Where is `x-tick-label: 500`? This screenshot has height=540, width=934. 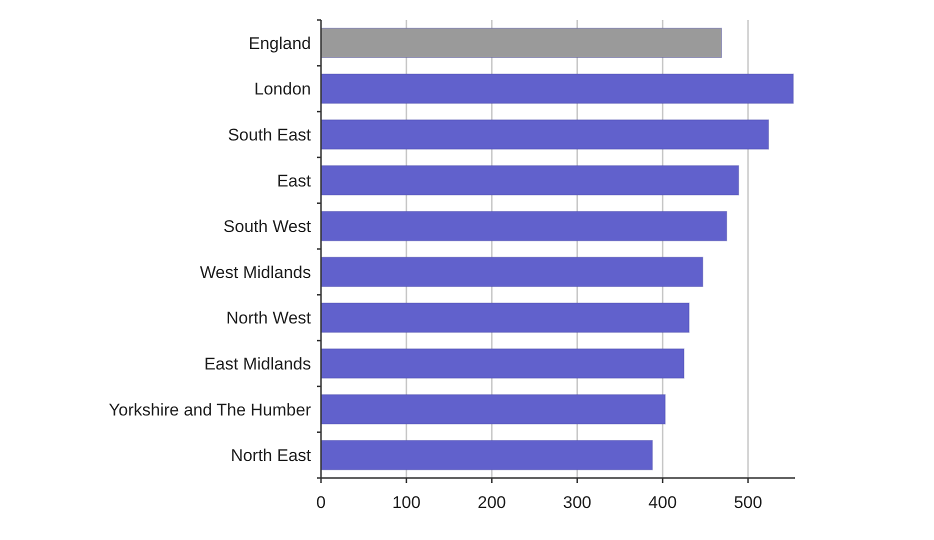 x-tick-label: 500 is located at coordinates (748, 502).